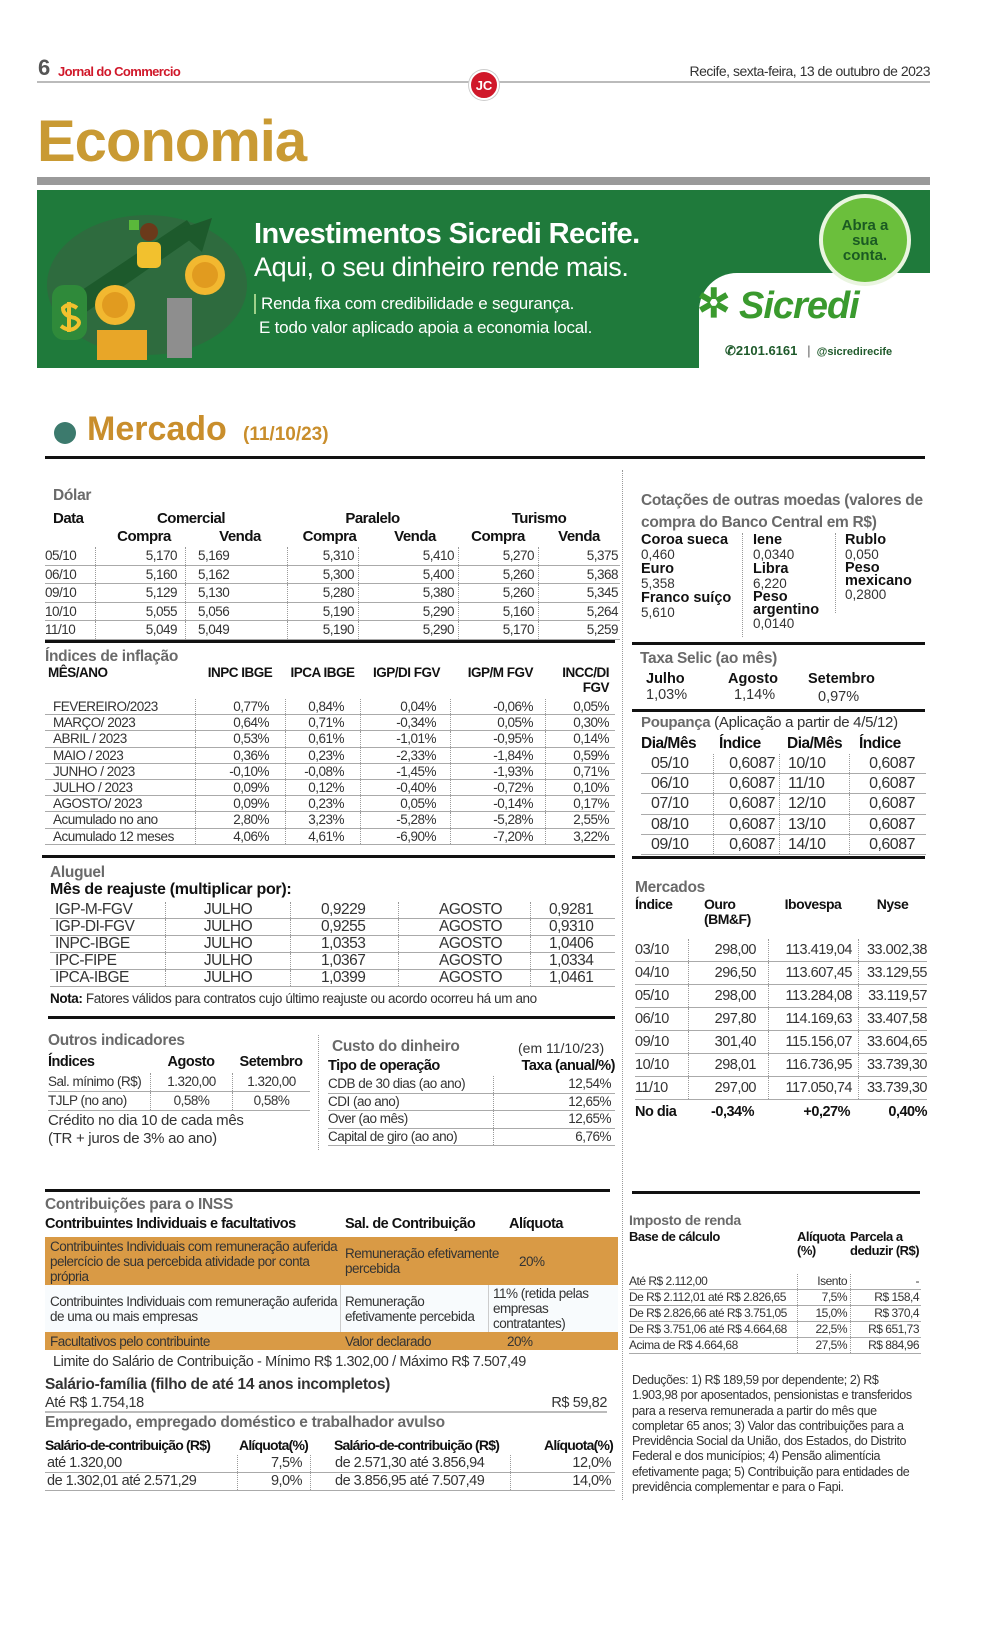  What do you see at coordinates (893, 996) in the screenshot?
I see `cell: 33.119,57` at bounding box center [893, 996].